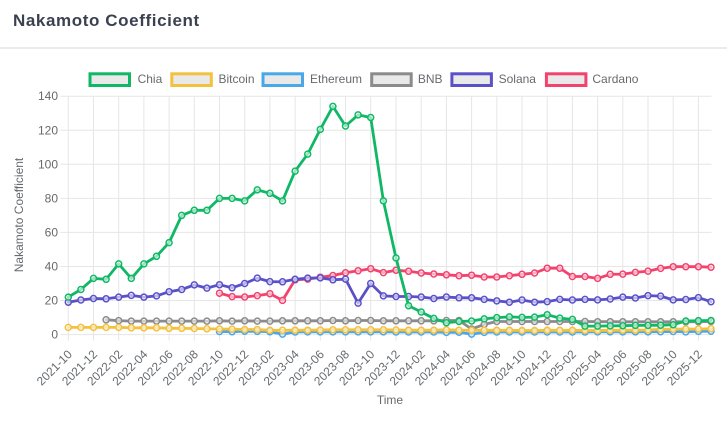 The image size is (727, 421). I want to click on svg-text: Solana, so click(518, 79).